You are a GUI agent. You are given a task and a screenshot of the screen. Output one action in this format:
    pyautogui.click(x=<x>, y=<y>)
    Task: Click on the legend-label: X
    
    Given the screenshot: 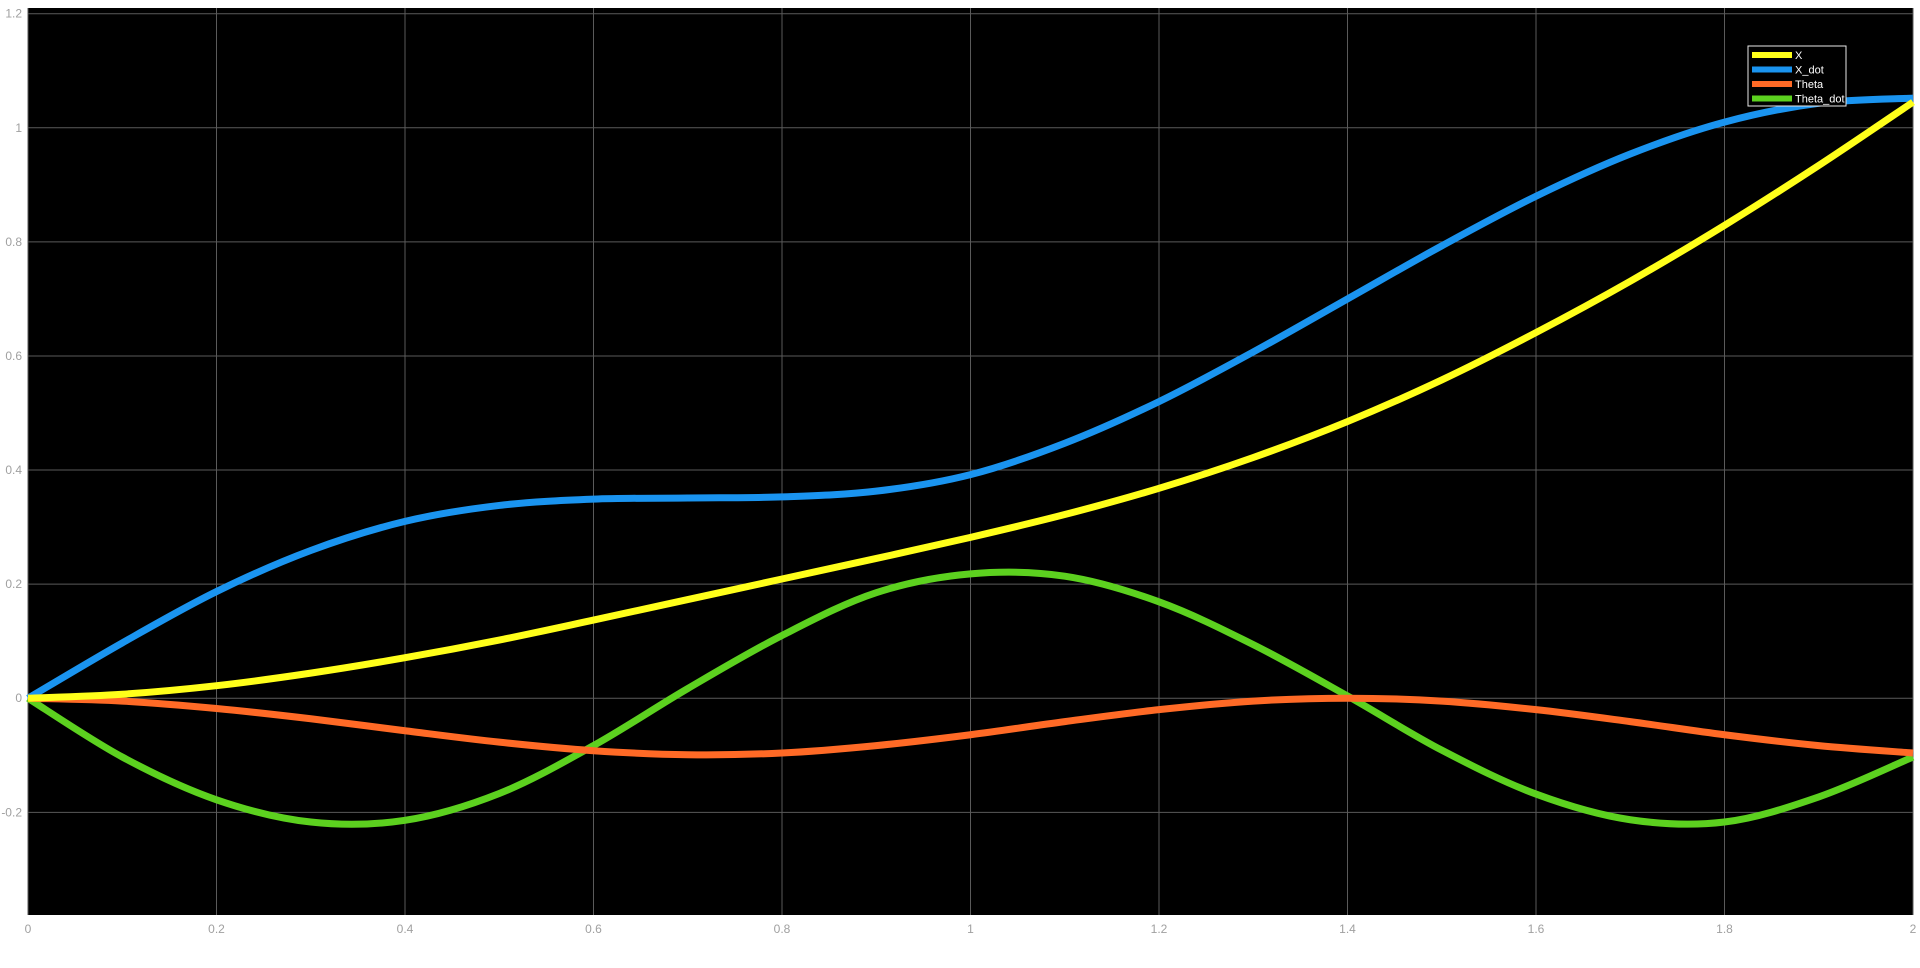 What is the action you would take?
    pyautogui.click(x=1799, y=56)
    